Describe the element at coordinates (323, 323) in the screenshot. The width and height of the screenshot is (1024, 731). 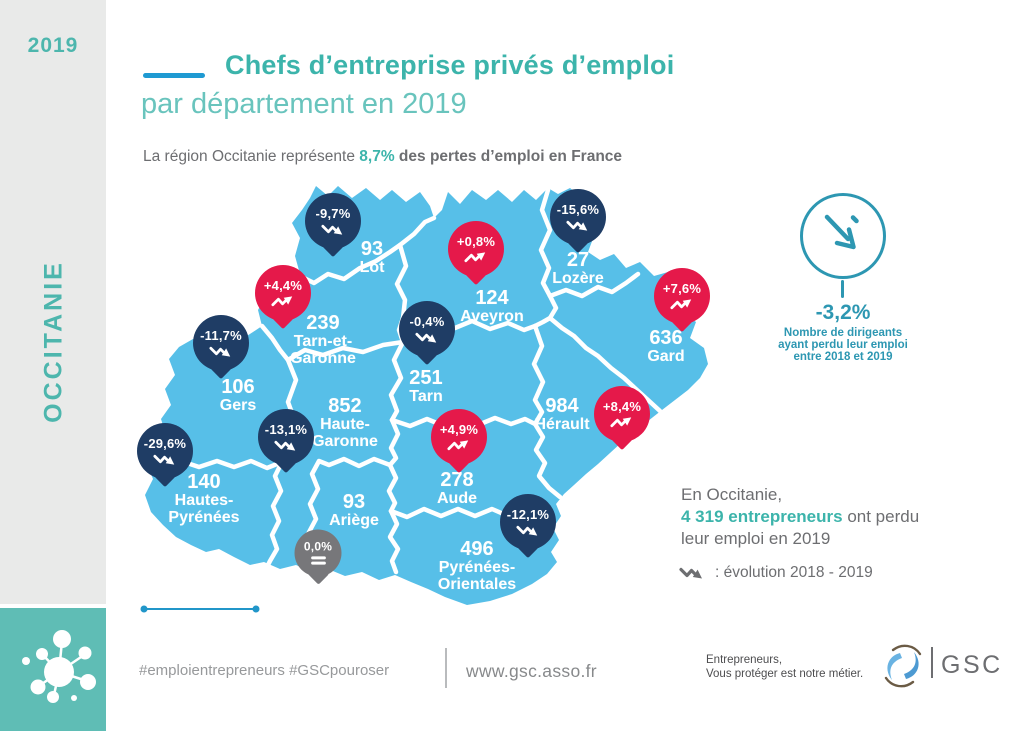
I see `dept-value: 239` at that location.